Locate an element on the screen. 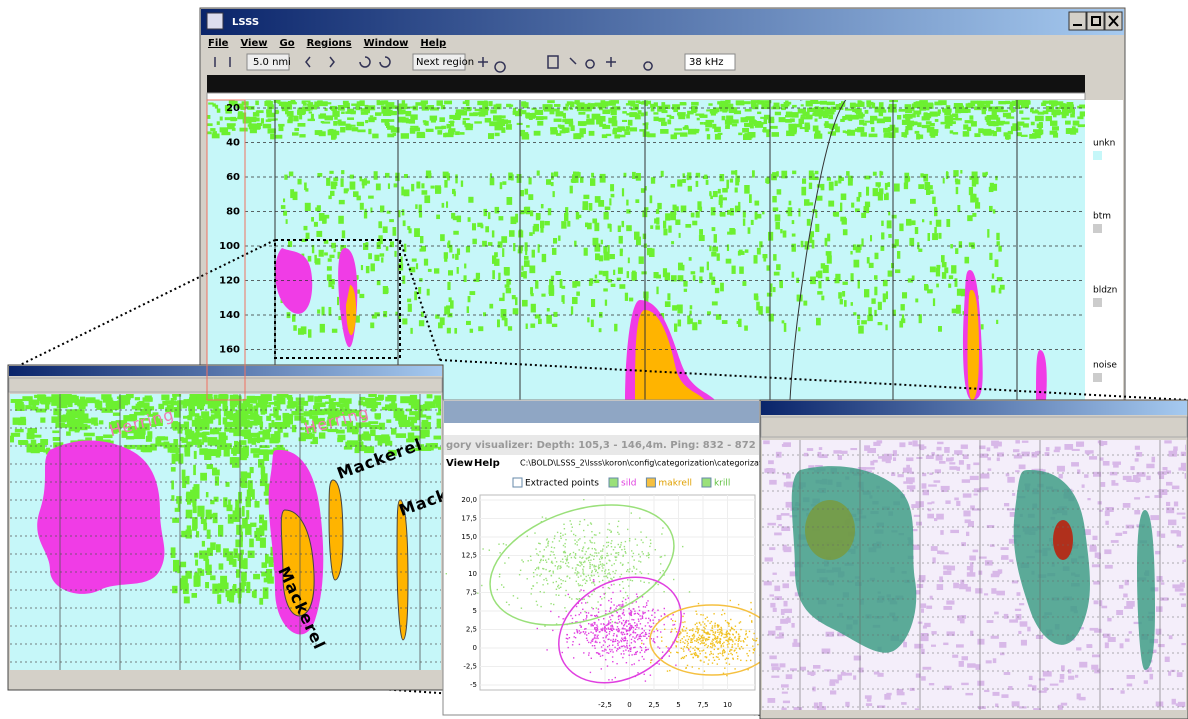 The width and height of the screenshot is (1188, 719). menu-item: File is located at coordinates (218, 43).